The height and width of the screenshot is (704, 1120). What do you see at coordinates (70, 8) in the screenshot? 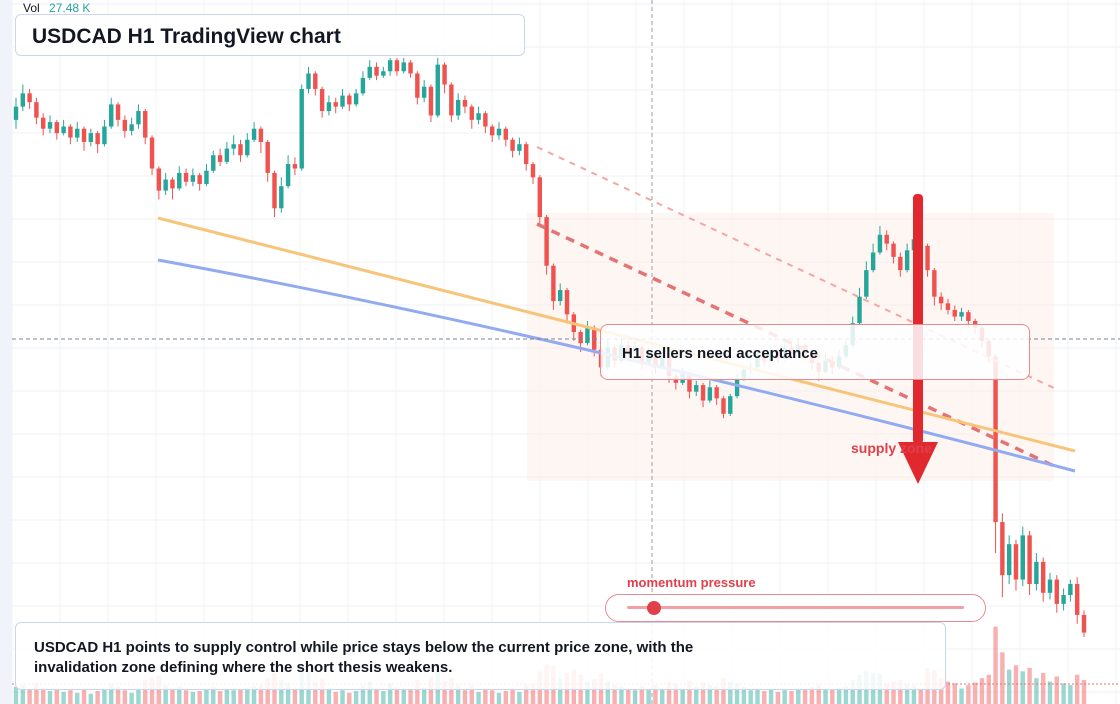
I see `volume-value: 27.48 K` at bounding box center [70, 8].